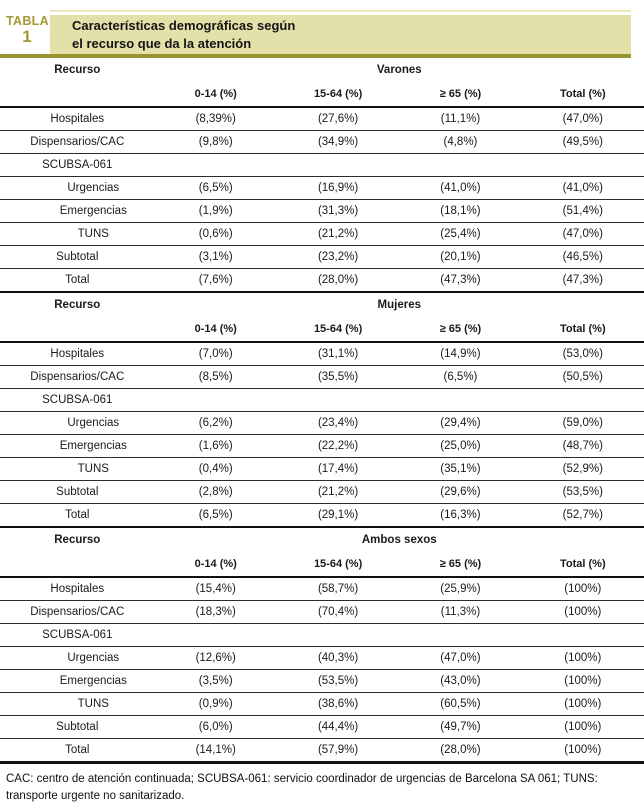 Image resolution: width=644 pixels, height=809 pixels. I want to click on cell-value: (3,5%), so click(215, 681).